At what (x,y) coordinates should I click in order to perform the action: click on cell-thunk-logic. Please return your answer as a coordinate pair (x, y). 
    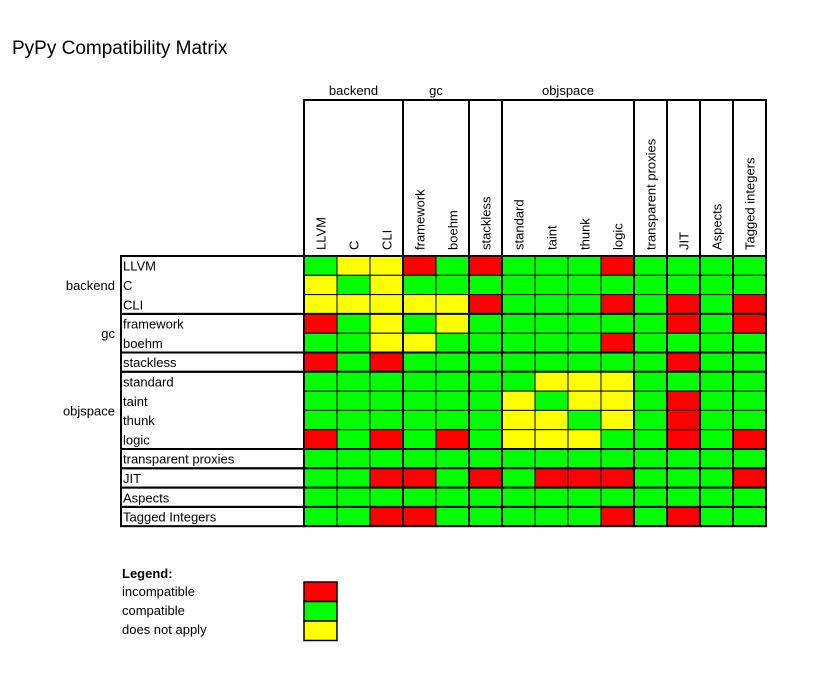
    Looking at the image, I should click on (617, 420).